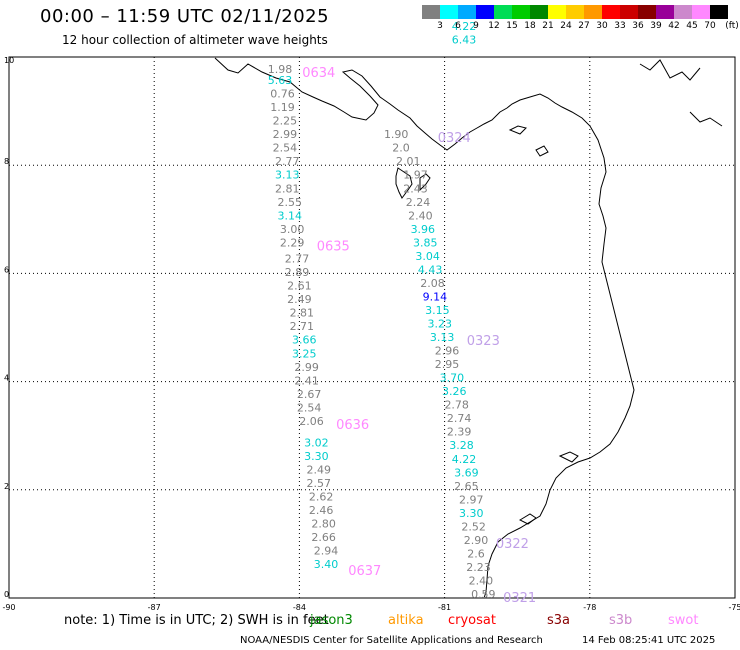  I want to click on x-tick-label: -84, so click(299, 607).